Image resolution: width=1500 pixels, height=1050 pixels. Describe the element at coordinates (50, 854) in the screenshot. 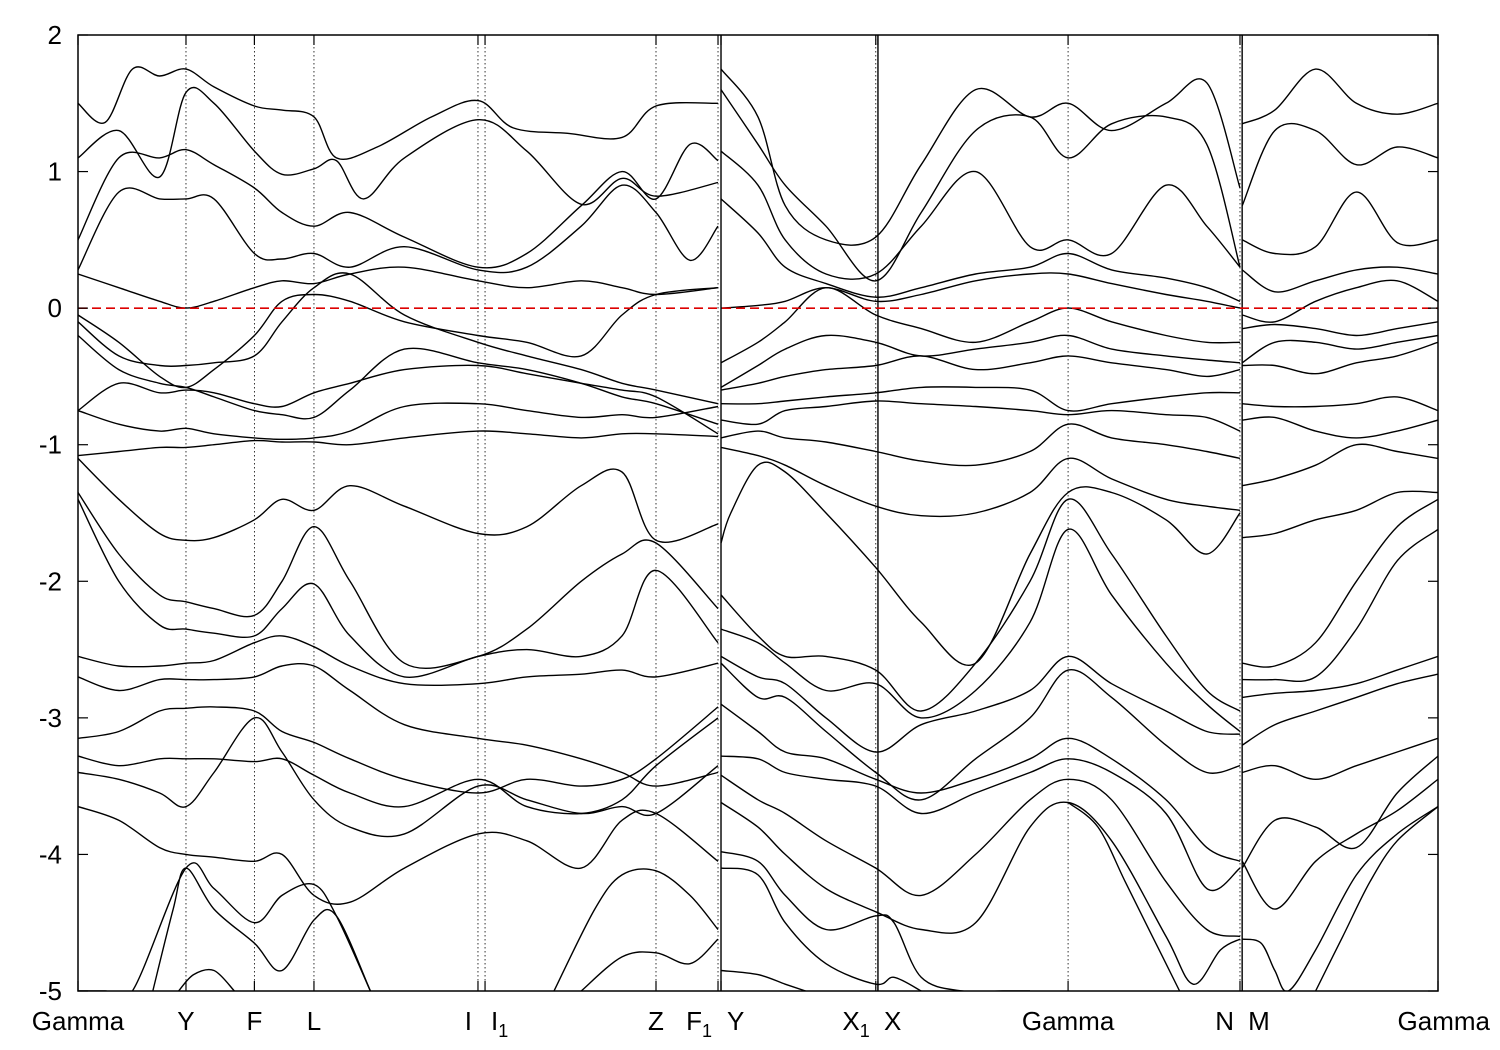

I see `y-tick-label: -4` at that location.